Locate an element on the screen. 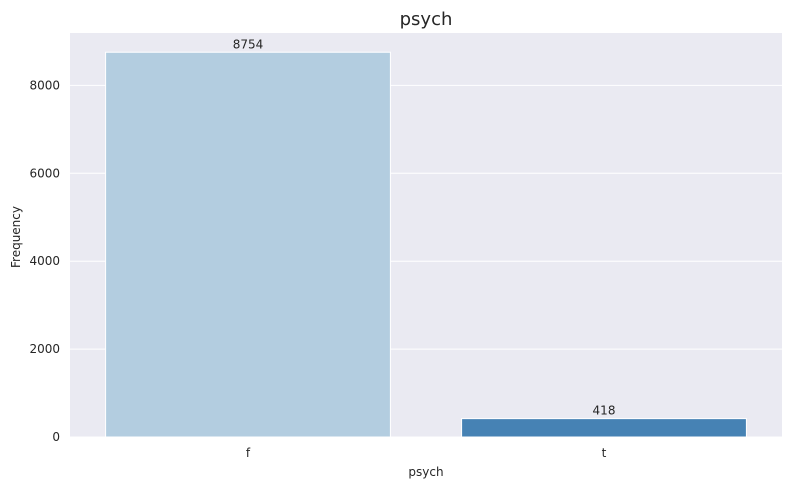 The image size is (790, 490). bar-t is located at coordinates (604, 428).